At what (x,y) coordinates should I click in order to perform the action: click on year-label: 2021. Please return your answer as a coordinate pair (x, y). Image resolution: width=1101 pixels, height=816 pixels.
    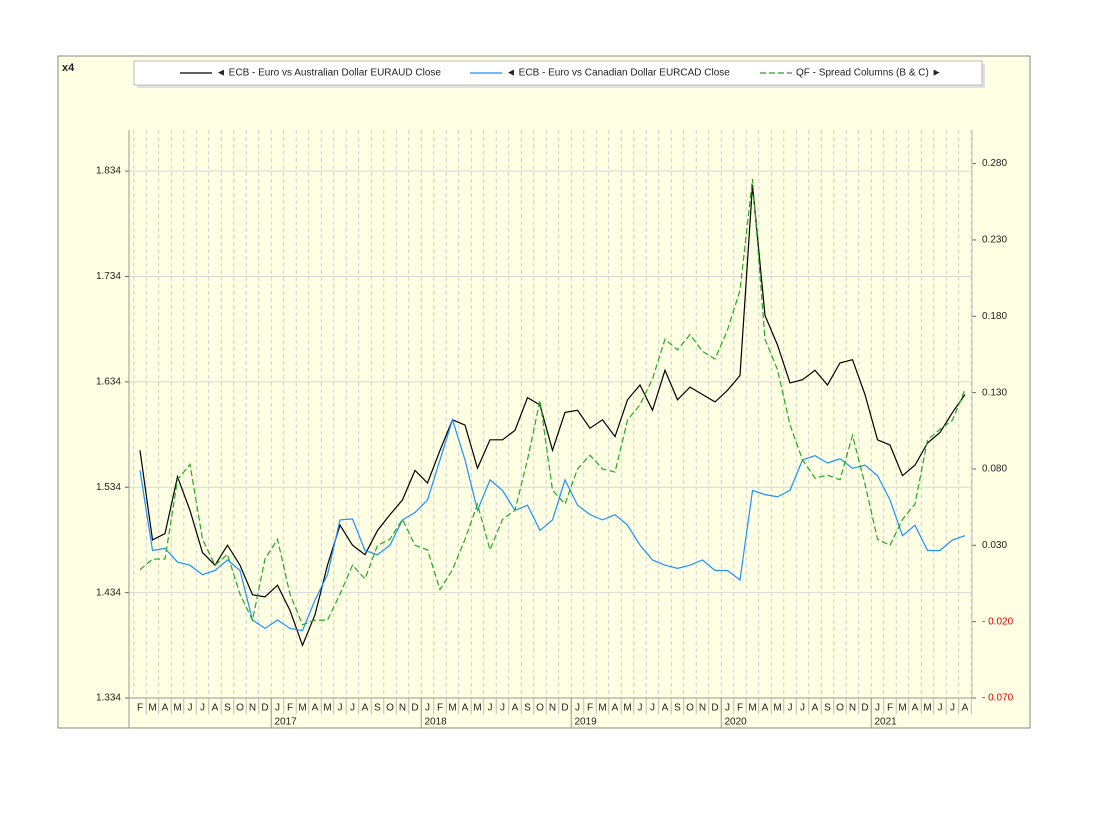
    Looking at the image, I should click on (886, 722).